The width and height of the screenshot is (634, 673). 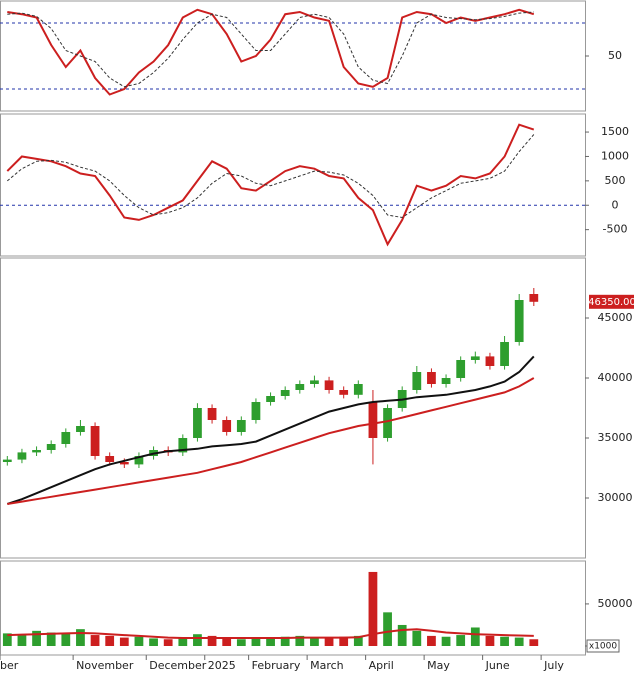 I want to click on x-tick-label: March, so click(x=327, y=665).